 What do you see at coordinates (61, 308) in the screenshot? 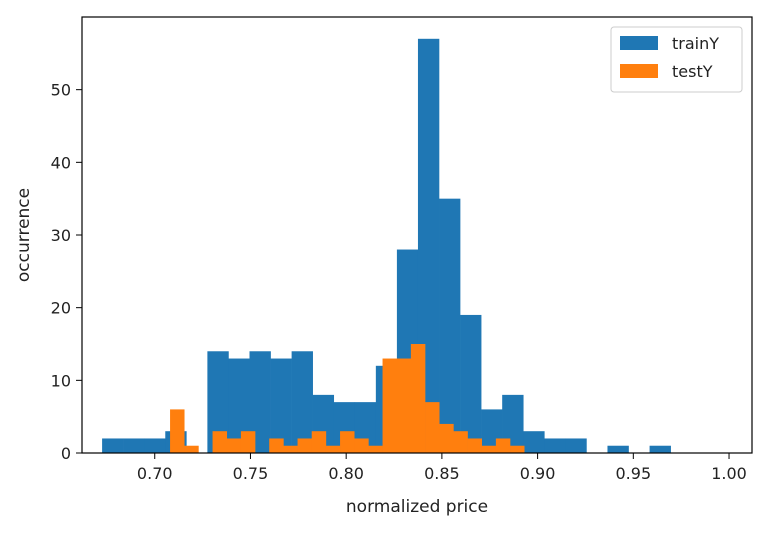
I see `y-tick-label: 20` at bounding box center [61, 308].